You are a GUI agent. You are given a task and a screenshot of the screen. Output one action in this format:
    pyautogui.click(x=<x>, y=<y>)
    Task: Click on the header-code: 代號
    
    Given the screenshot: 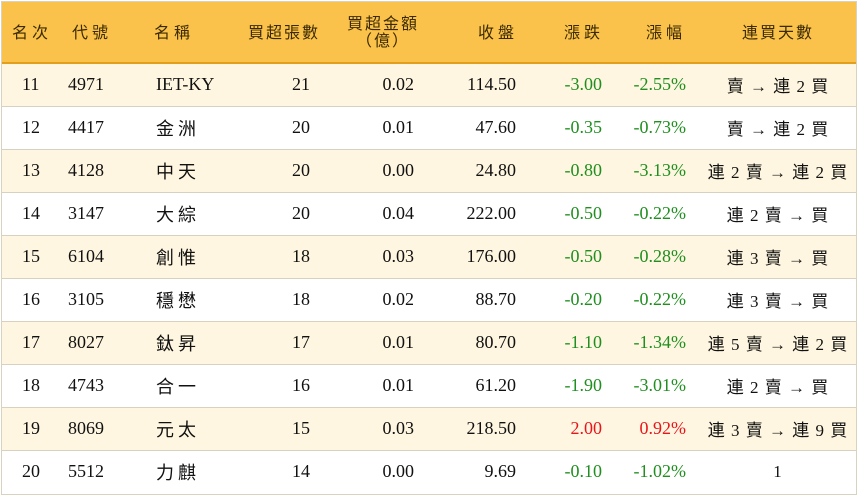 What is the action you would take?
    pyautogui.click(x=99, y=33)
    